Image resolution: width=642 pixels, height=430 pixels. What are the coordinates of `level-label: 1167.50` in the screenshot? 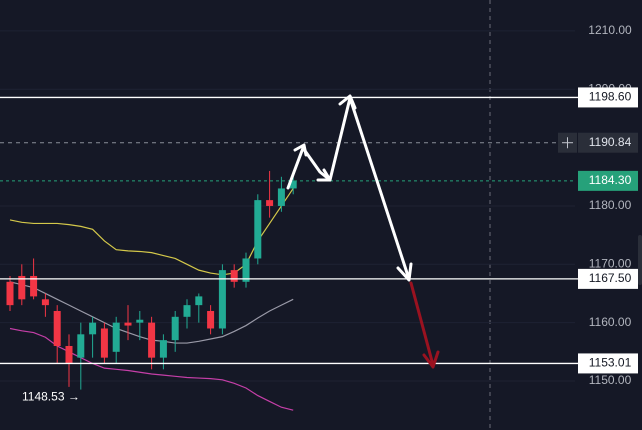 It's located at (610, 278).